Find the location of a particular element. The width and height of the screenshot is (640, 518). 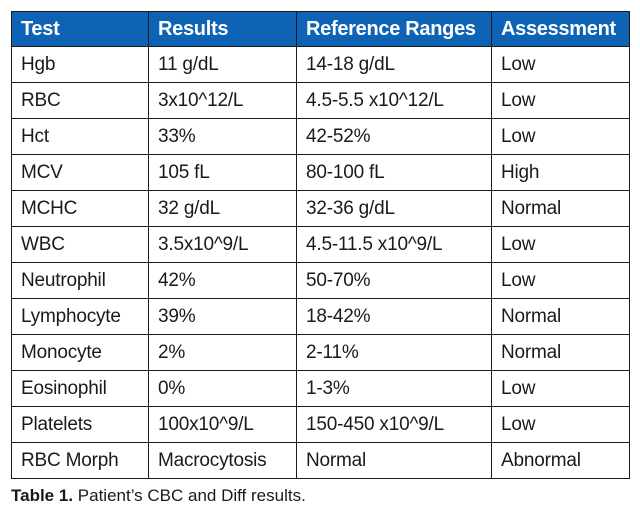

table-row: Monocyte 2% 2-11% Normal is located at coordinates (320, 352).